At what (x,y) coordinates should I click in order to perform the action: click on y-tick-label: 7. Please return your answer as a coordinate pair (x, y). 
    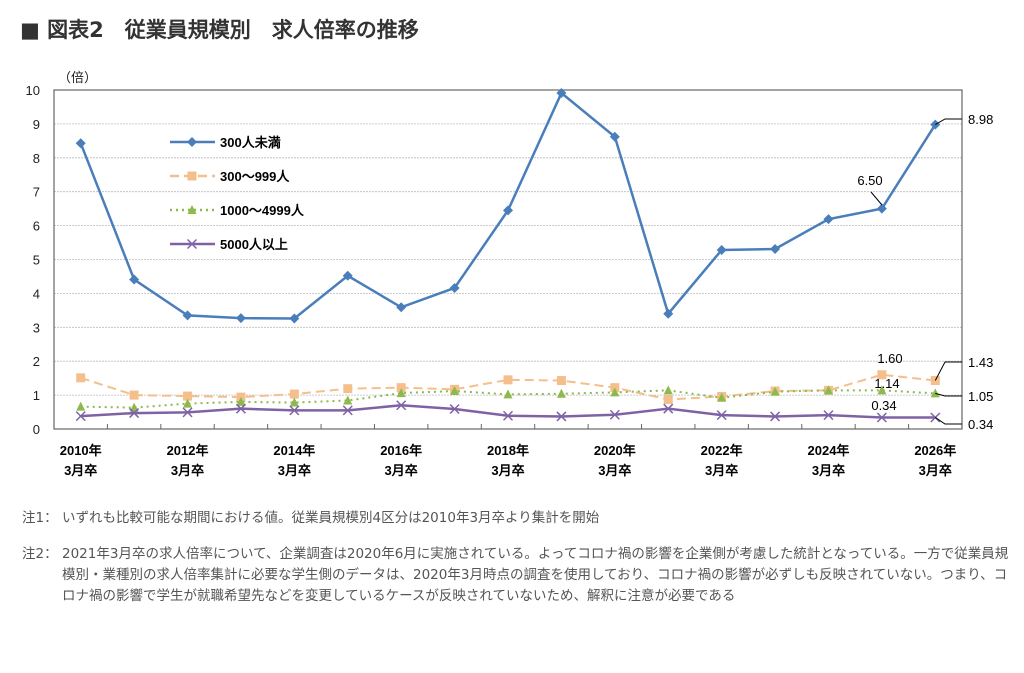
    Looking at the image, I should click on (36, 192).